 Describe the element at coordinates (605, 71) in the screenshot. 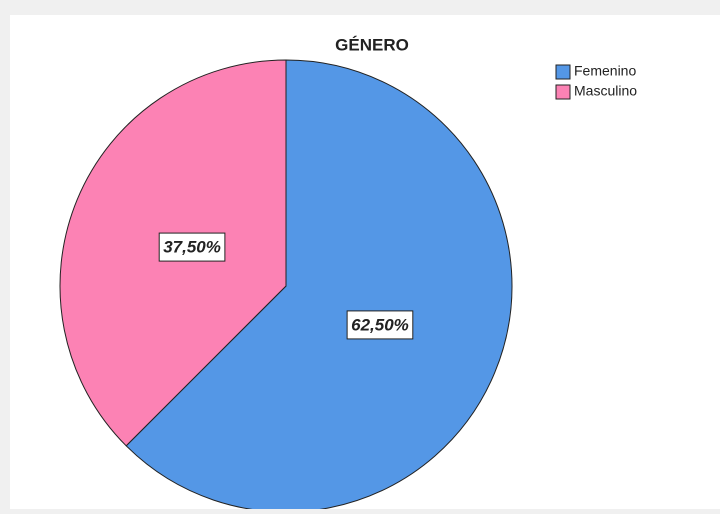

I see `legend-label: Femenino` at that location.